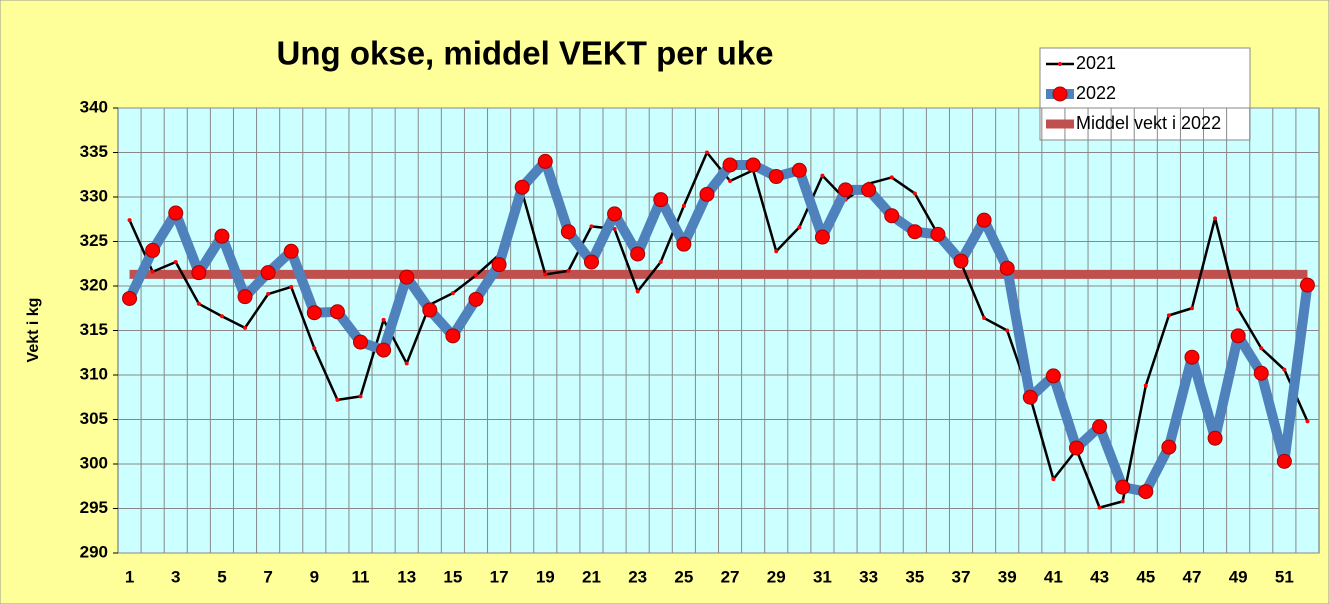 This screenshot has height=604, width=1329. Describe the element at coordinates (525, 53) in the screenshot. I see `chart-title: Ung okse, middel VEKT per uke` at that location.